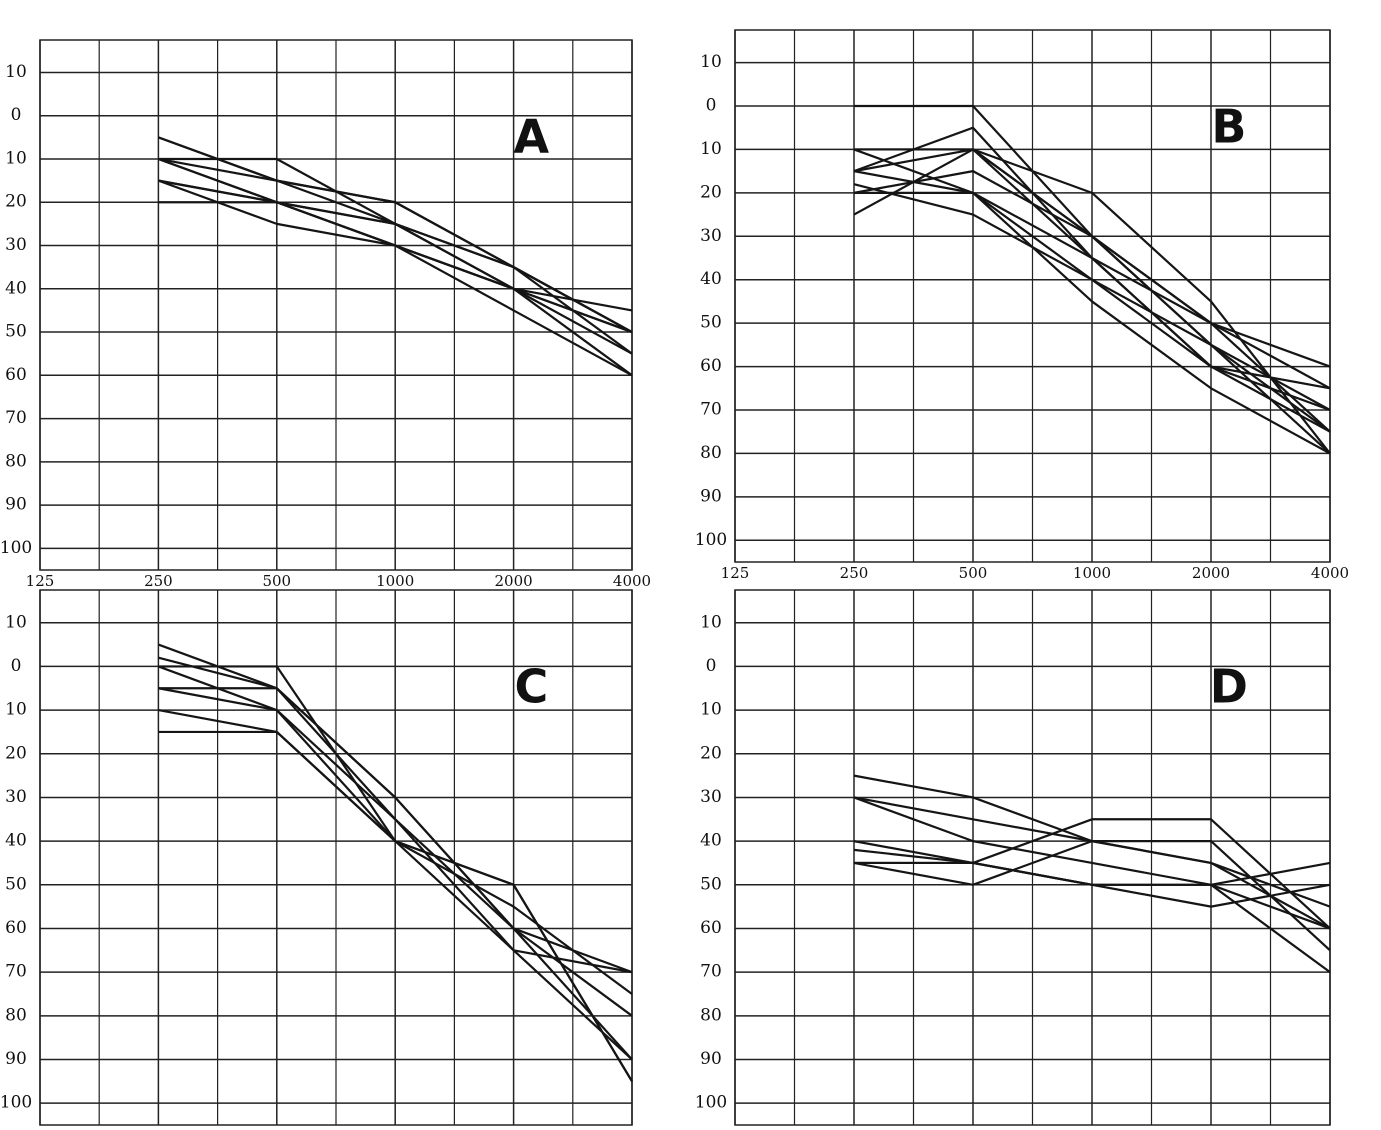 This screenshot has height=1130, width=1381. Describe the element at coordinates (531, 687) in the screenshot. I see `chart-title: C` at that location.